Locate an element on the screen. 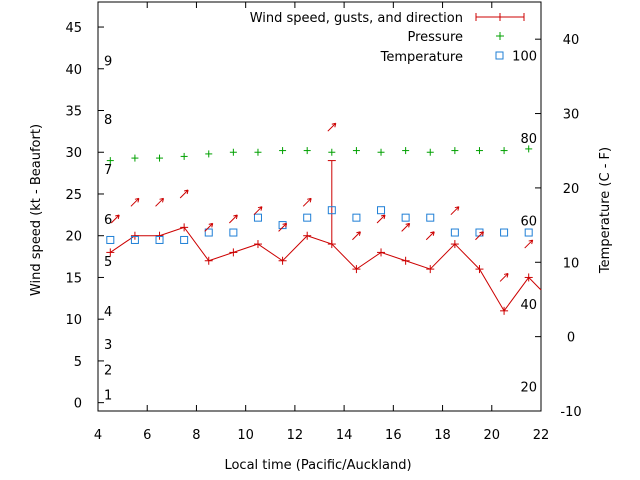  fahrenheit-label: 20 is located at coordinates (528, 387).